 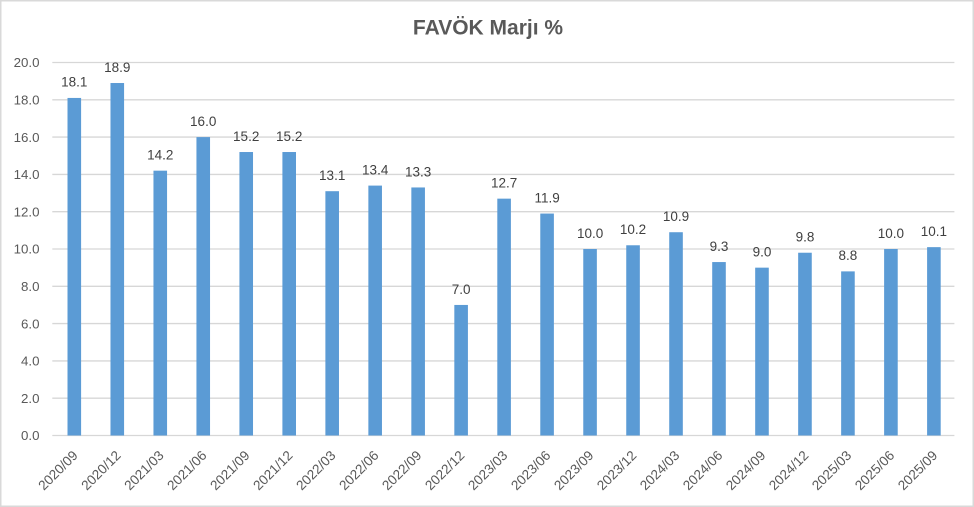 What do you see at coordinates (762, 251) in the screenshot?
I see `svg-text: 9.0` at bounding box center [762, 251].